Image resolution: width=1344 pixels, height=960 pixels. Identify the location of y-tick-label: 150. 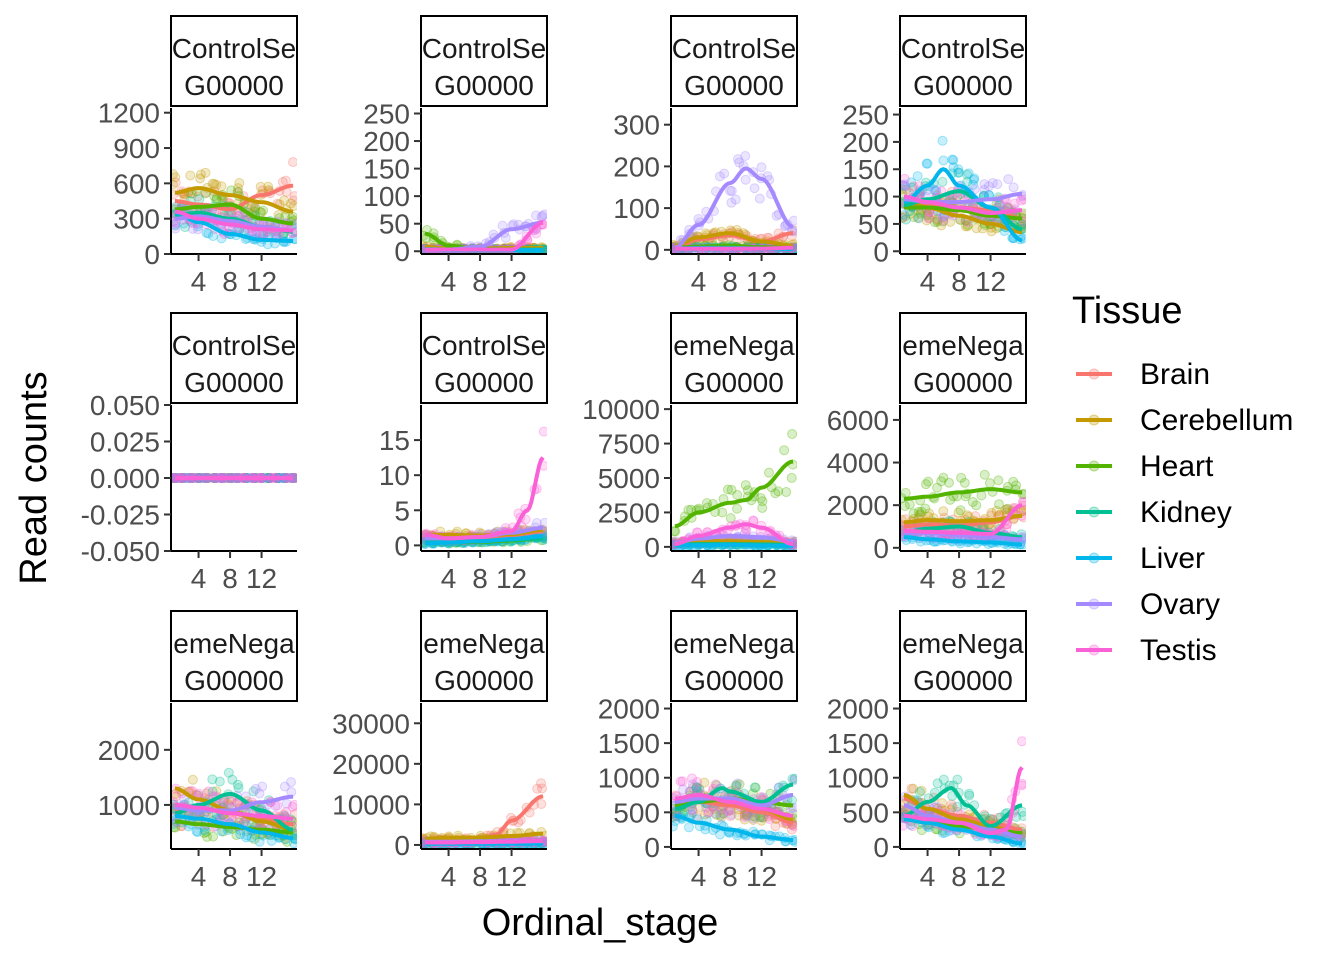
(386, 169).